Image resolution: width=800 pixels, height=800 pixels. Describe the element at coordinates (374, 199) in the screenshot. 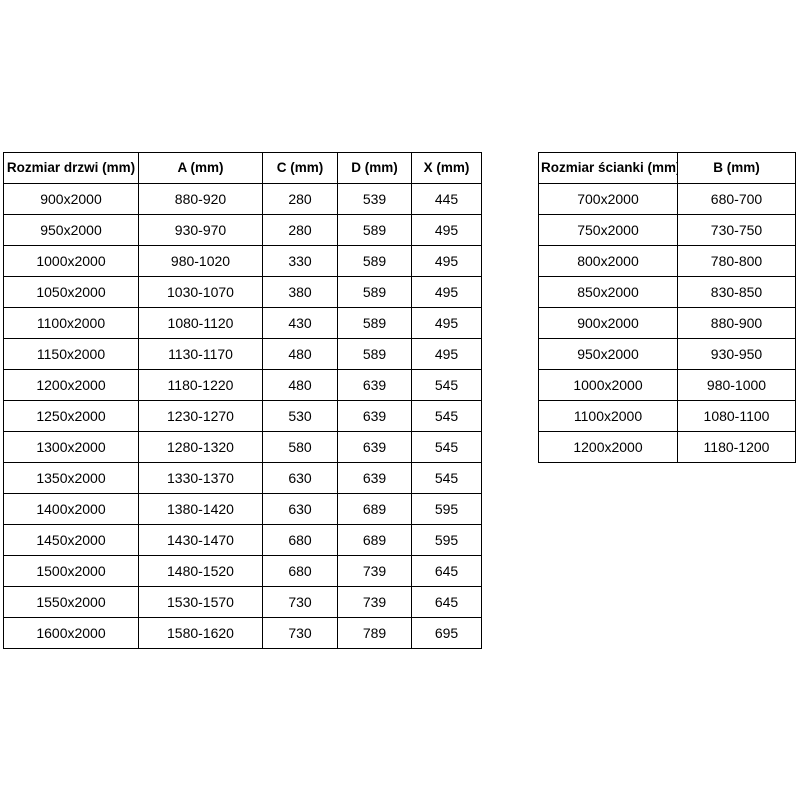

I see `table-cell: 539` at that location.